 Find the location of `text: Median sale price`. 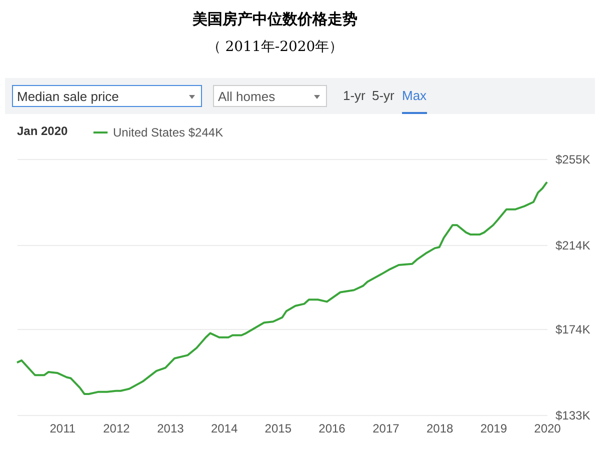

text: Median sale price is located at coordinates (68, 96).